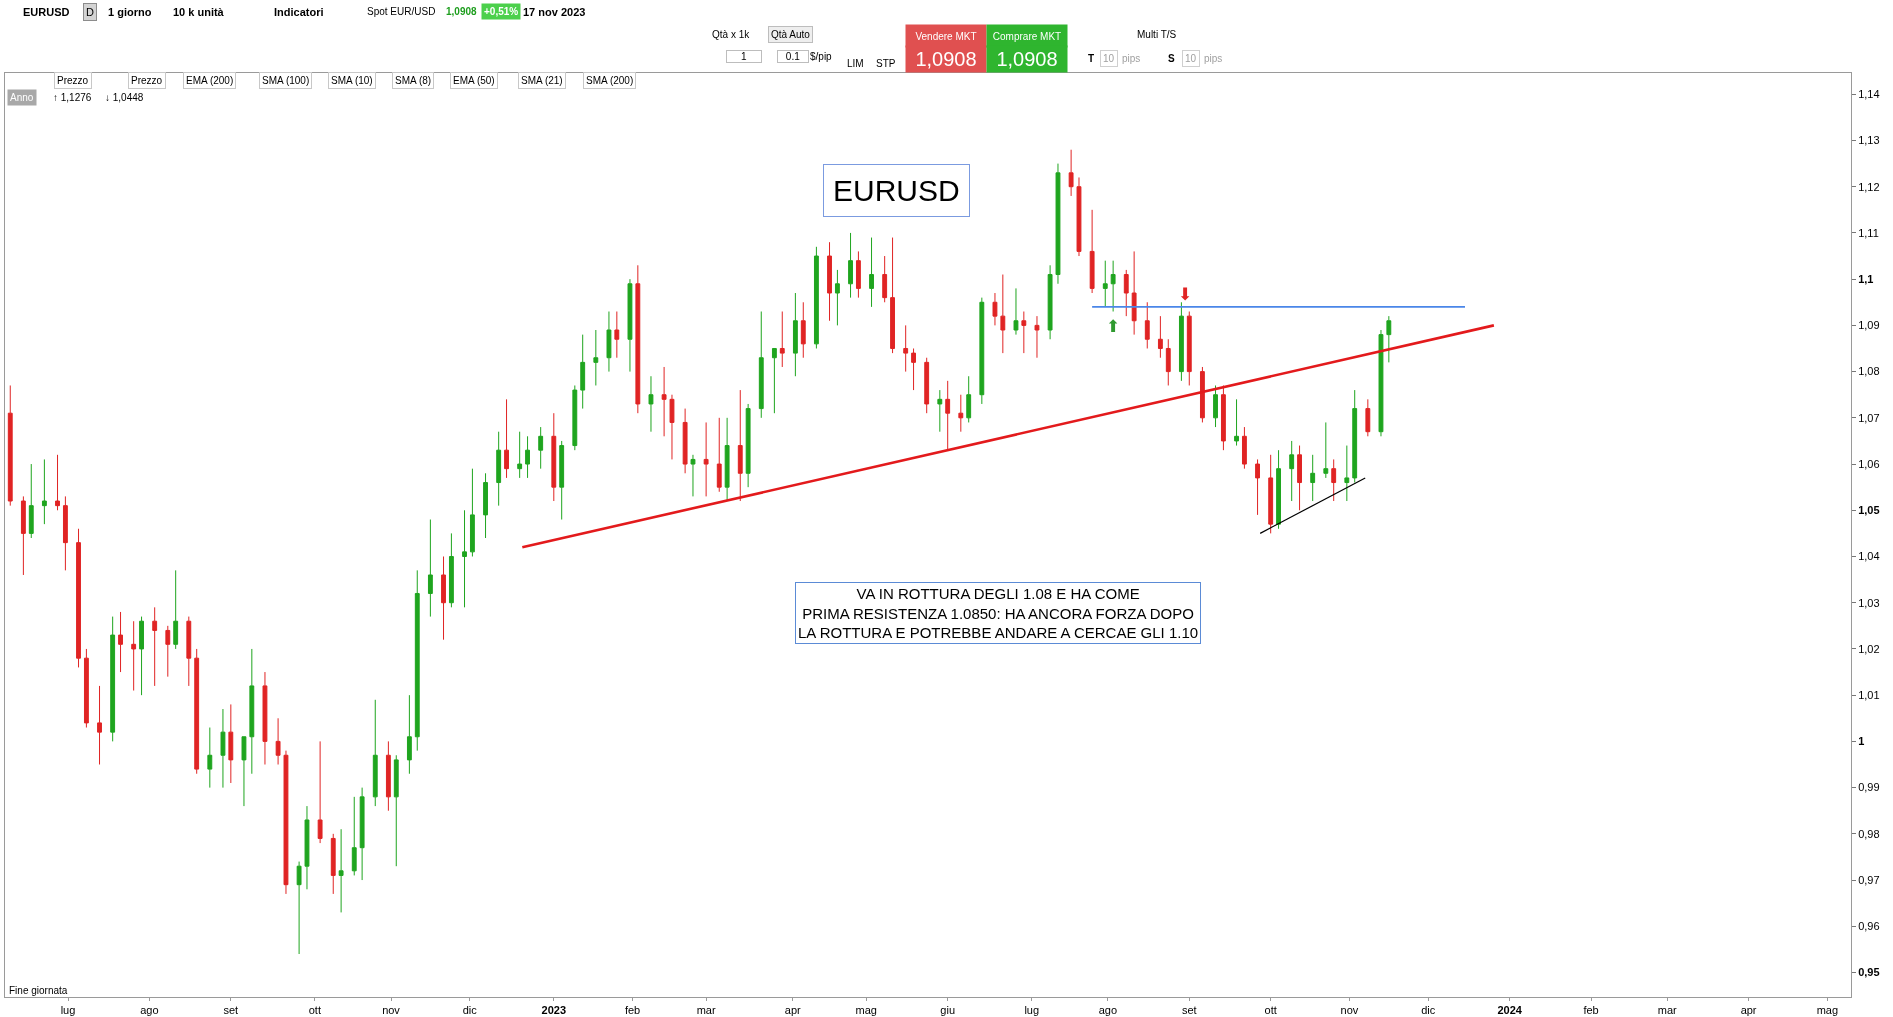 The image size is (1893, 1017). What do you see at coordinates (1869, 926) in the screenshot?
I see `y-tick-label: 0,96` at bounding box center [1869, 926].